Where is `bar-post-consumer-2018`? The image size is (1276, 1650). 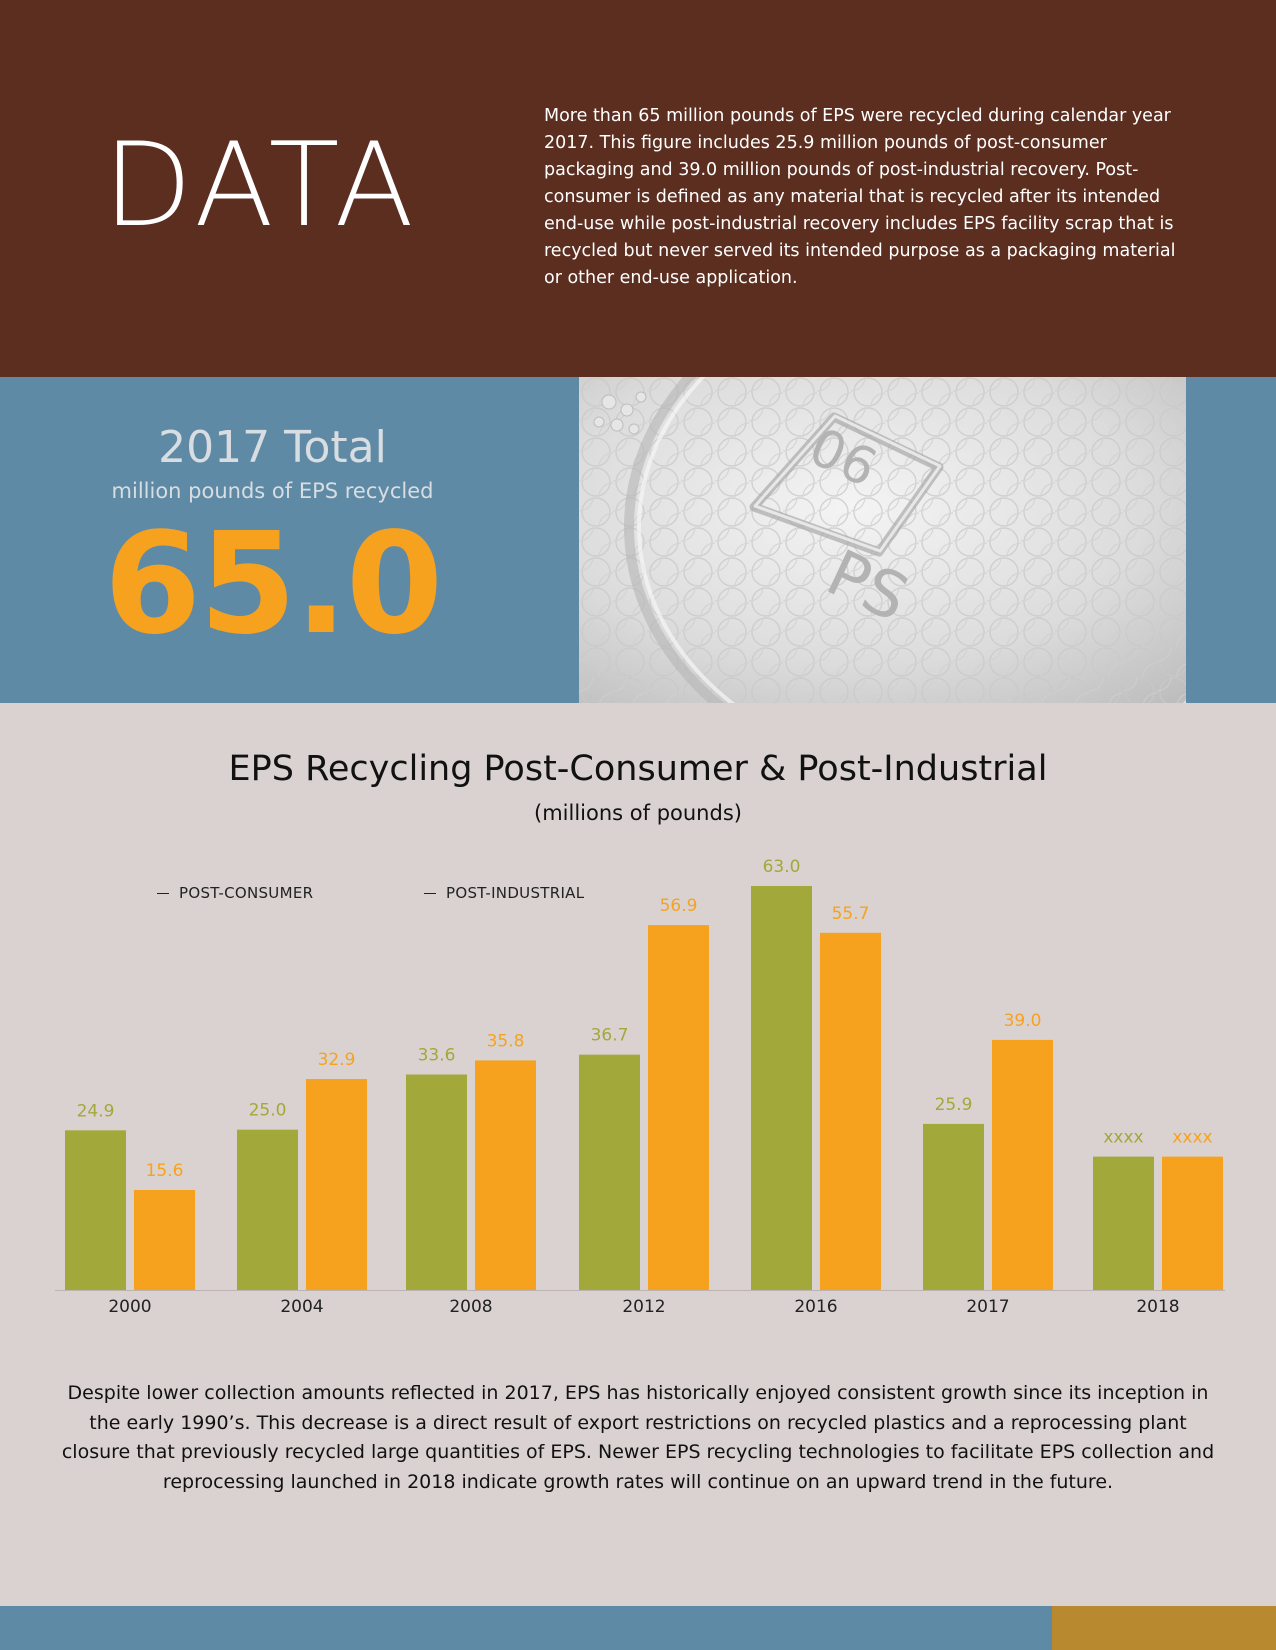 bar-post-consumer-2018 is located at coordinates (1123, 1223).